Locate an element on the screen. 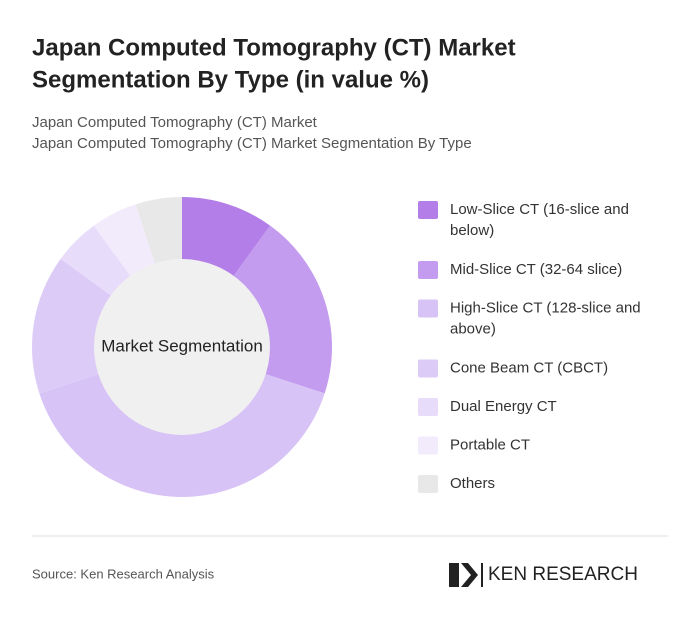  legend-label: High-Slice CT (128-slice and is located at coordinates (545, 307).